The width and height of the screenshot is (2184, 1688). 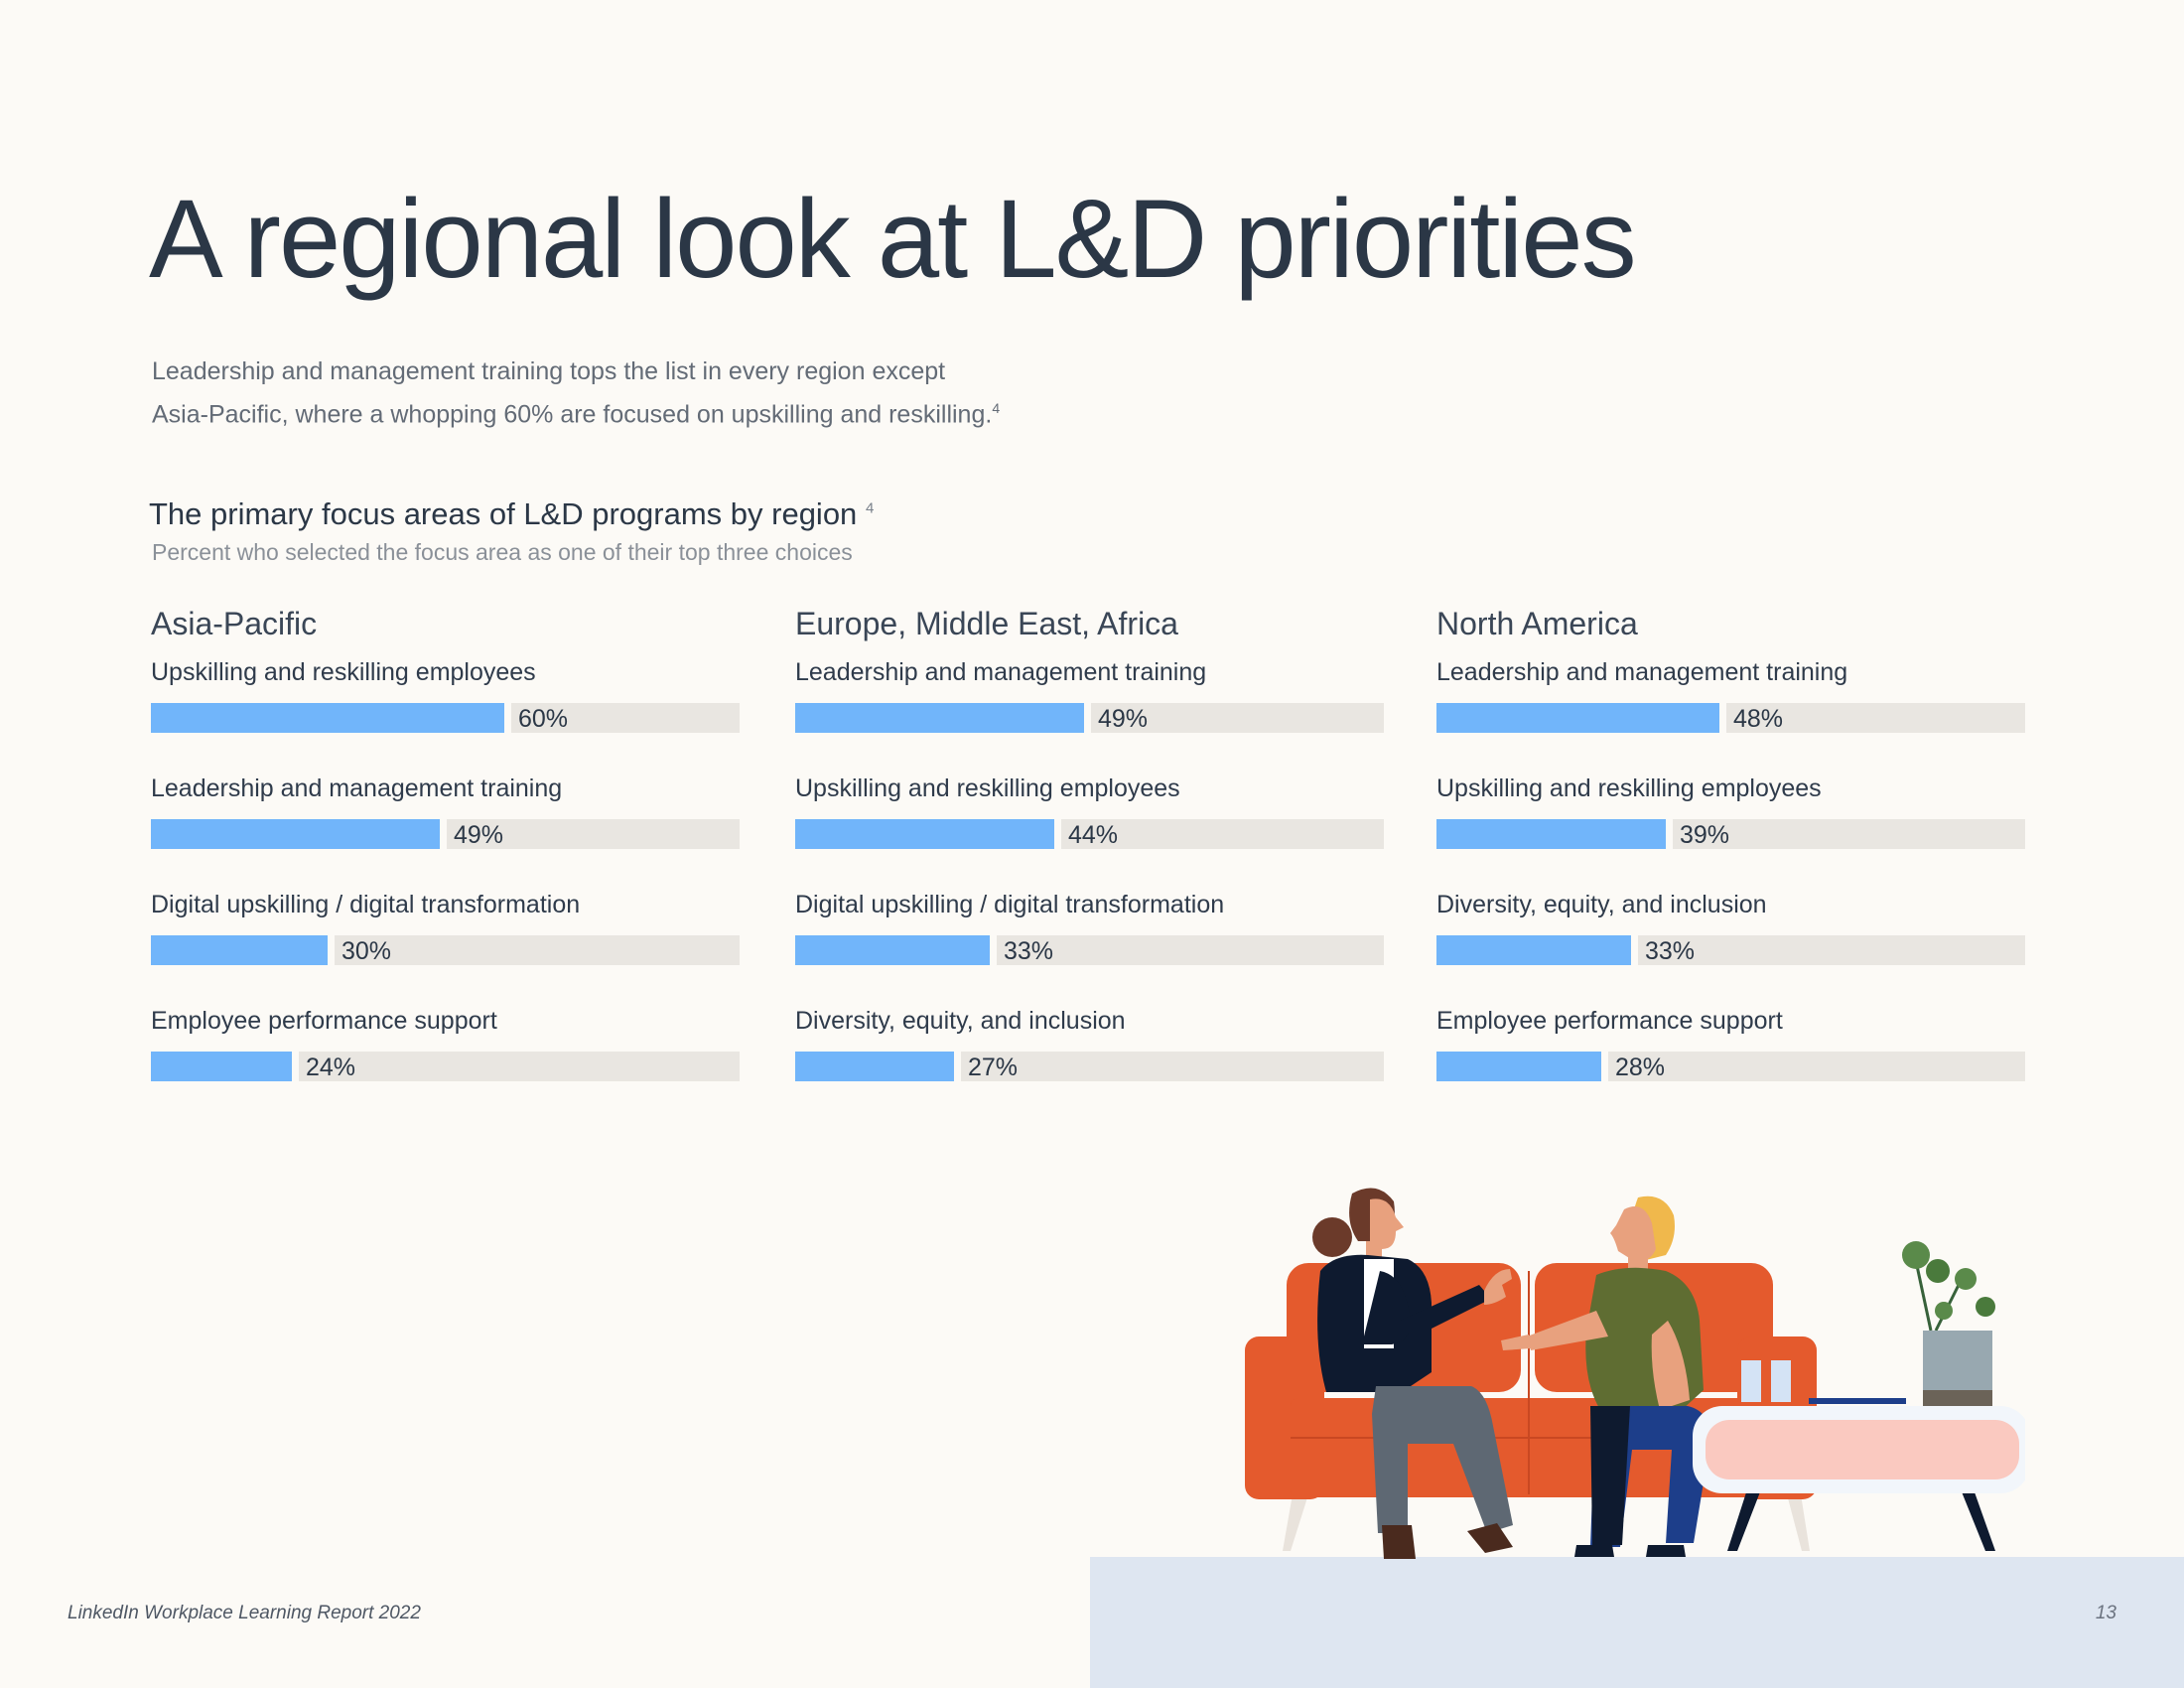 I want to click on bar-track: 28%, so click(x=1730, y=1066).